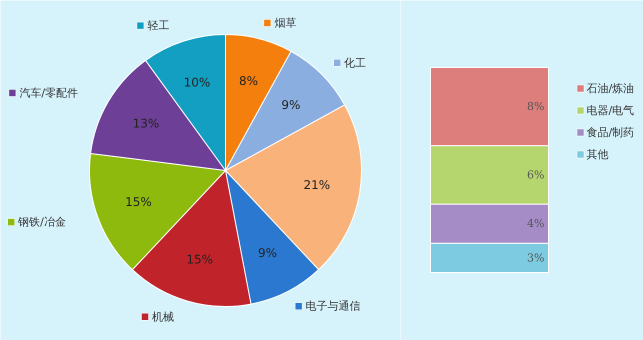 Image resolution: width=643 pixels, height=340 pixels. What do you see at coordinates (158, 25) in the screenshot?
I see `legend-label: 轻工` at bounding box center [158, 25].